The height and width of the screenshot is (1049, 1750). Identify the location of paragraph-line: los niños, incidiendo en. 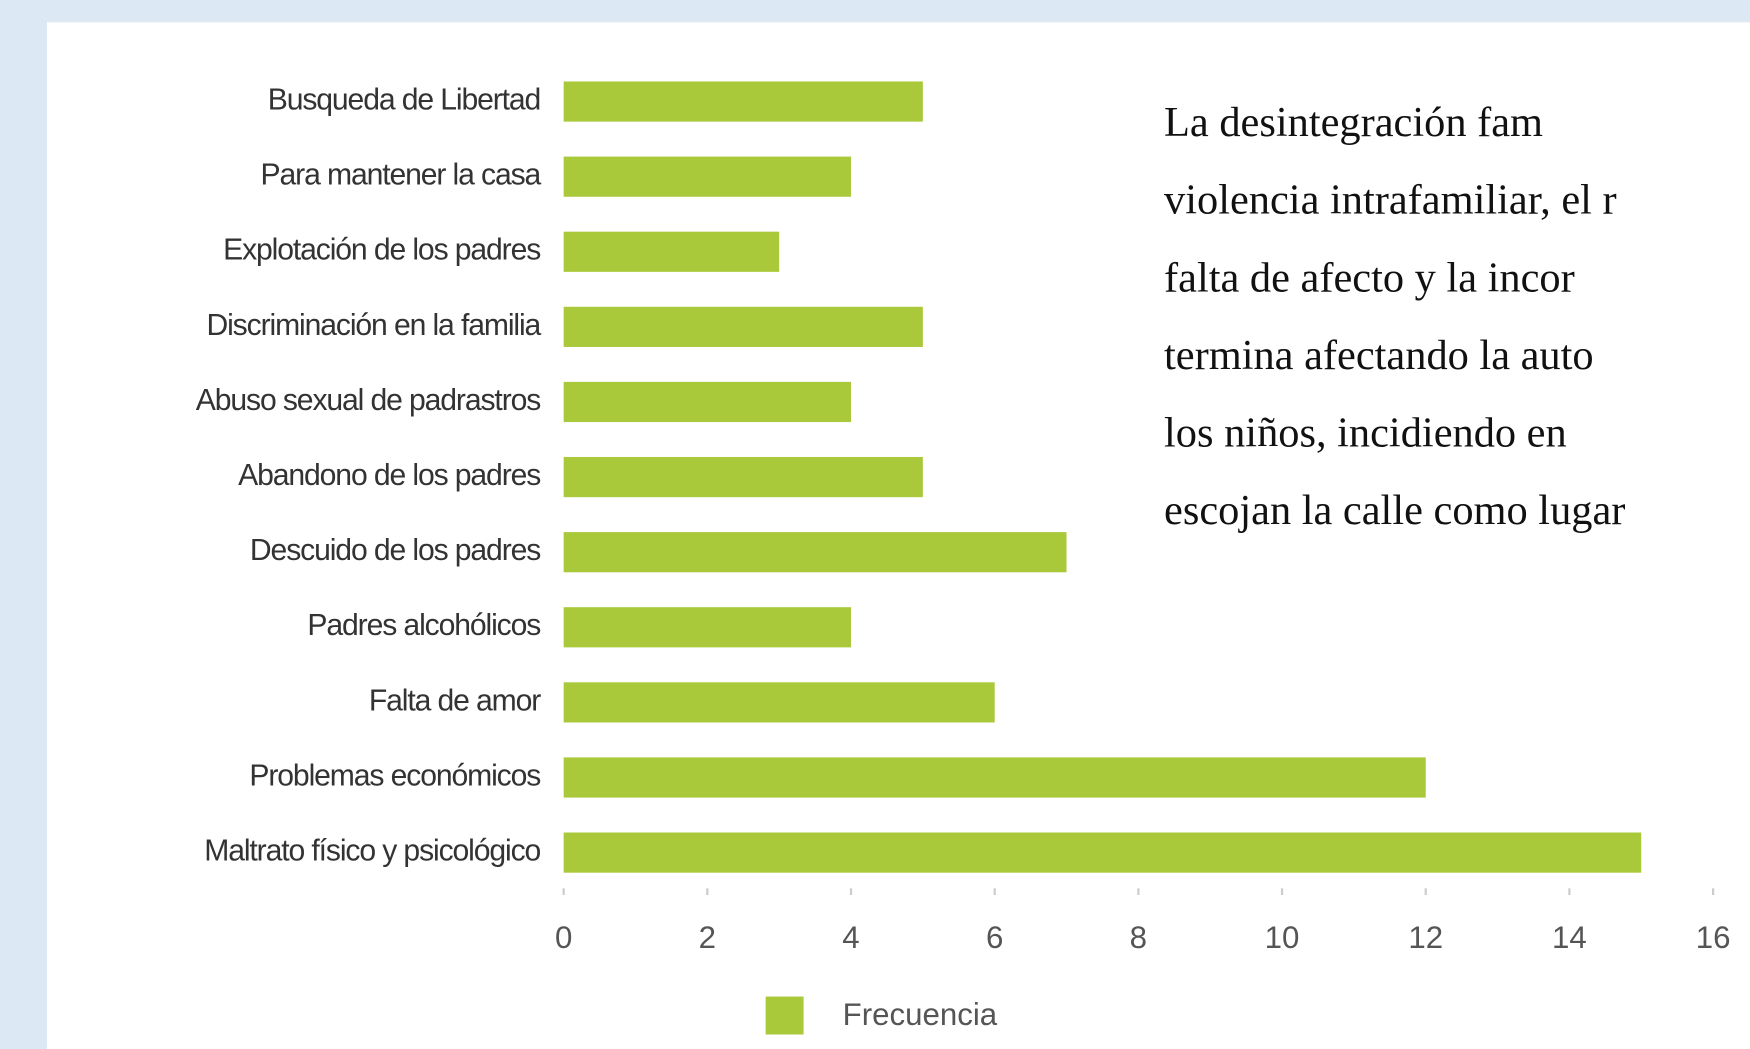
(1365, 432).